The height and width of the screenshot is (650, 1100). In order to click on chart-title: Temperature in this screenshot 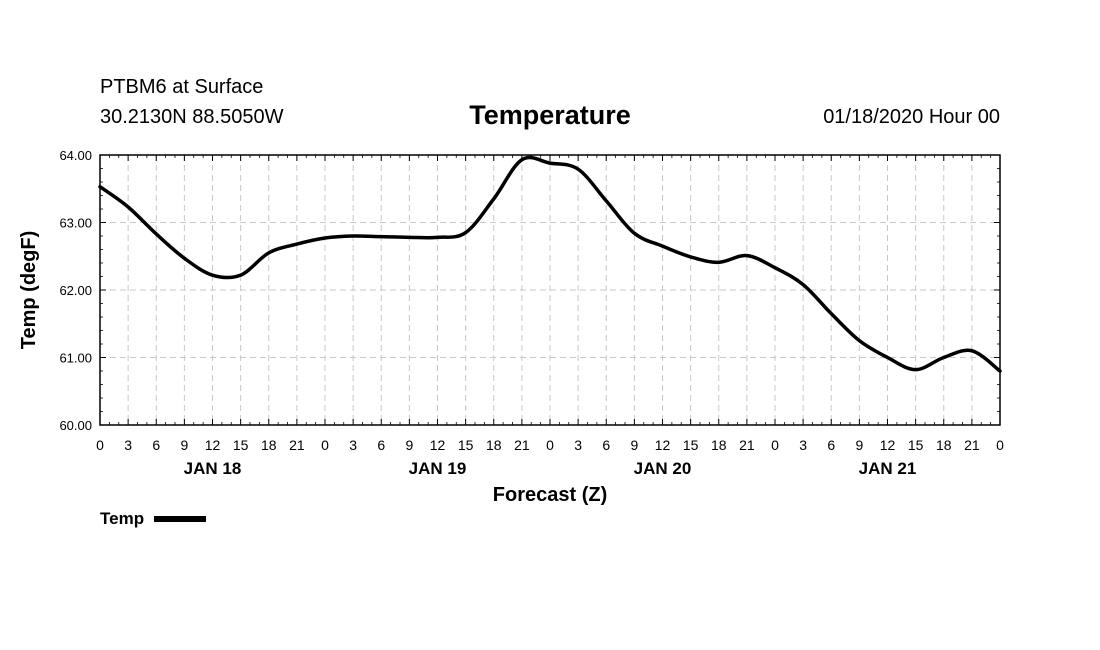, I will do `click(550, 115)`.